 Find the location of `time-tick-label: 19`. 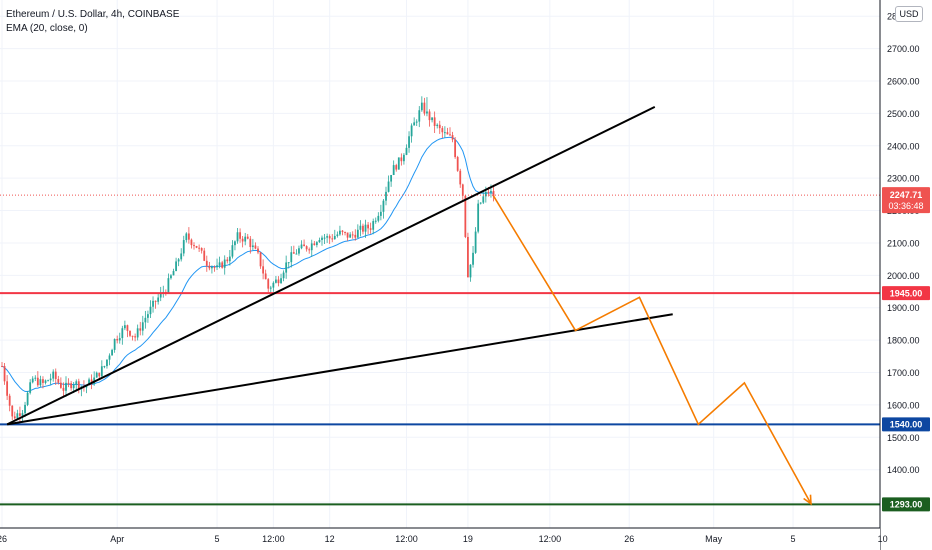

time-tick-label: 19 is located at coordinates (468, 539).